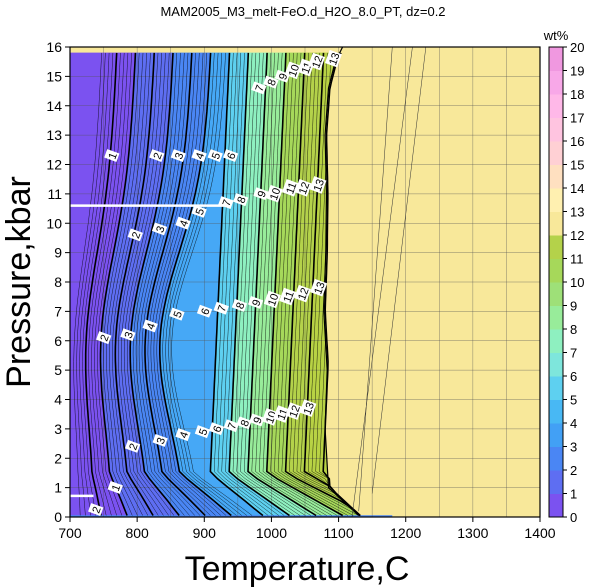 The image size is (594, 587). Describe the element at coordinates (113, 156) in the screenshot. I see `svg-text: 1` at that location.